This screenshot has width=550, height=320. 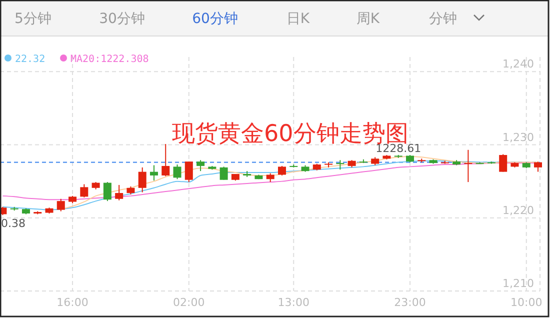 What do you see at coordinates (368, 19) in the screenshot?
I see `text: 周K` at bounding box center [368, 19].